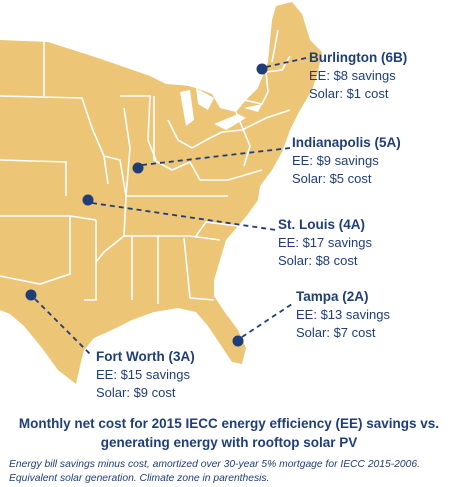 This screenshot has height=487, width=458. I want to click on solar-value: Solar: $1 cost, so click(349, 93).